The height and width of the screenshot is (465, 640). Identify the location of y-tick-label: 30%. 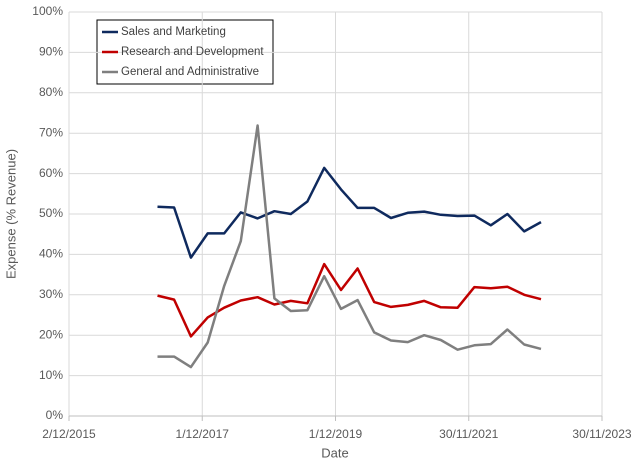
(51, 294).